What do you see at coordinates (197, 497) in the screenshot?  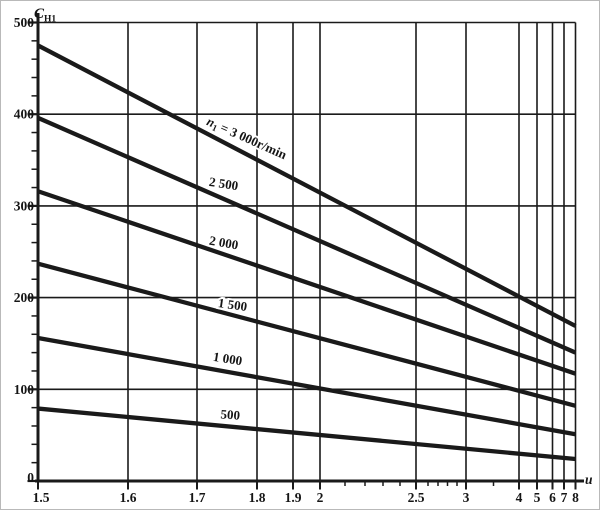 I see `x-tick-label-1.7: 1.7` at bounding box center [197, 497].